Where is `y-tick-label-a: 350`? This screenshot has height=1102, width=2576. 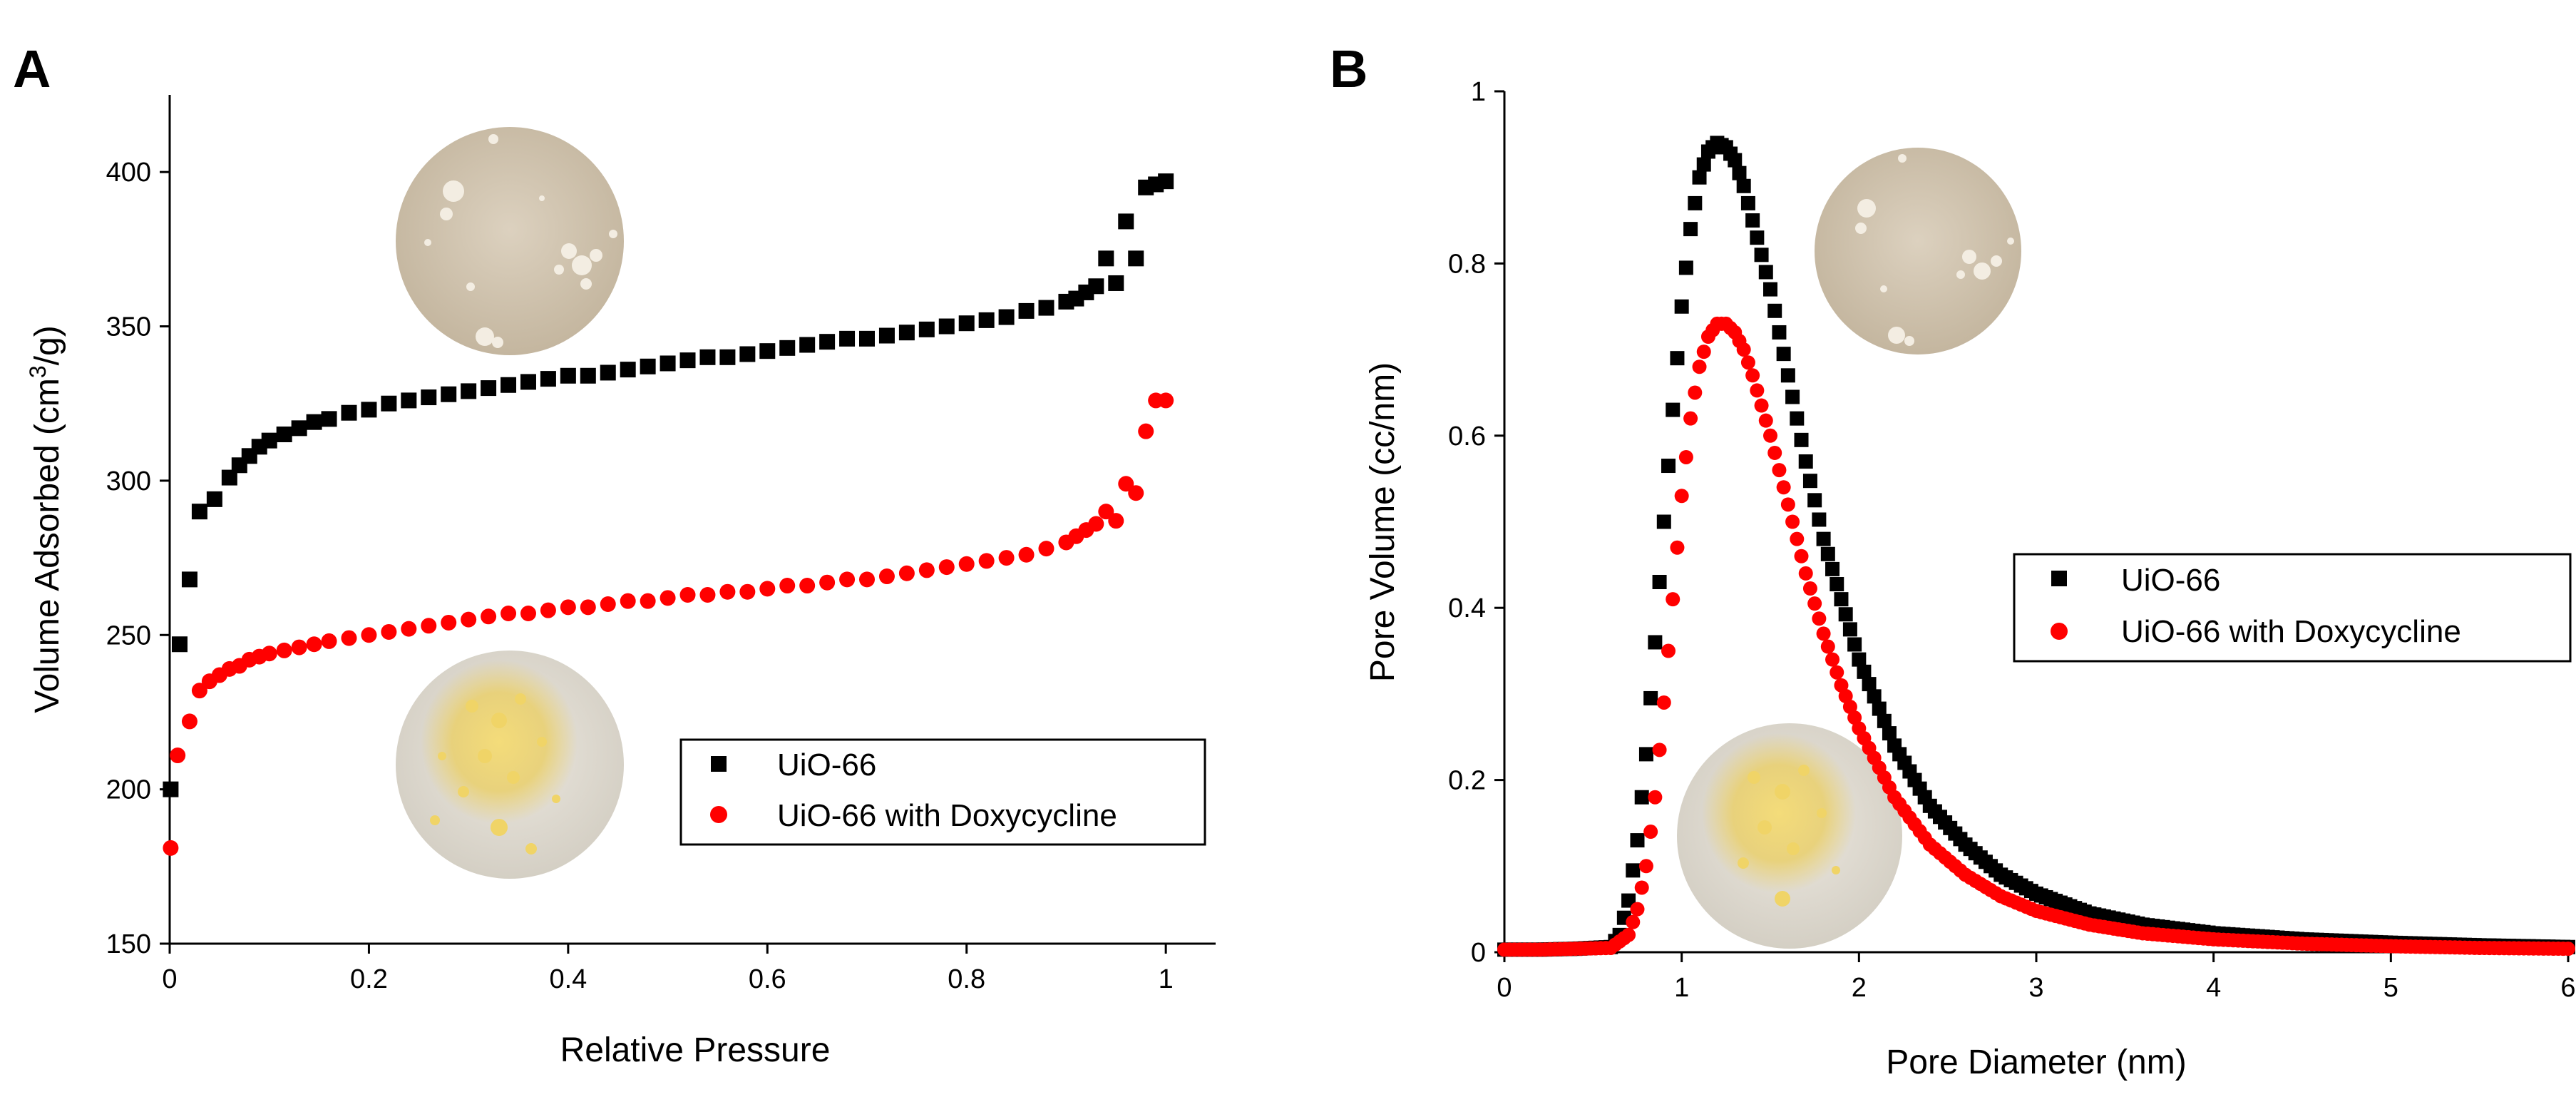 y-tick-label-a: 350 is located at coordinates (128, 327).